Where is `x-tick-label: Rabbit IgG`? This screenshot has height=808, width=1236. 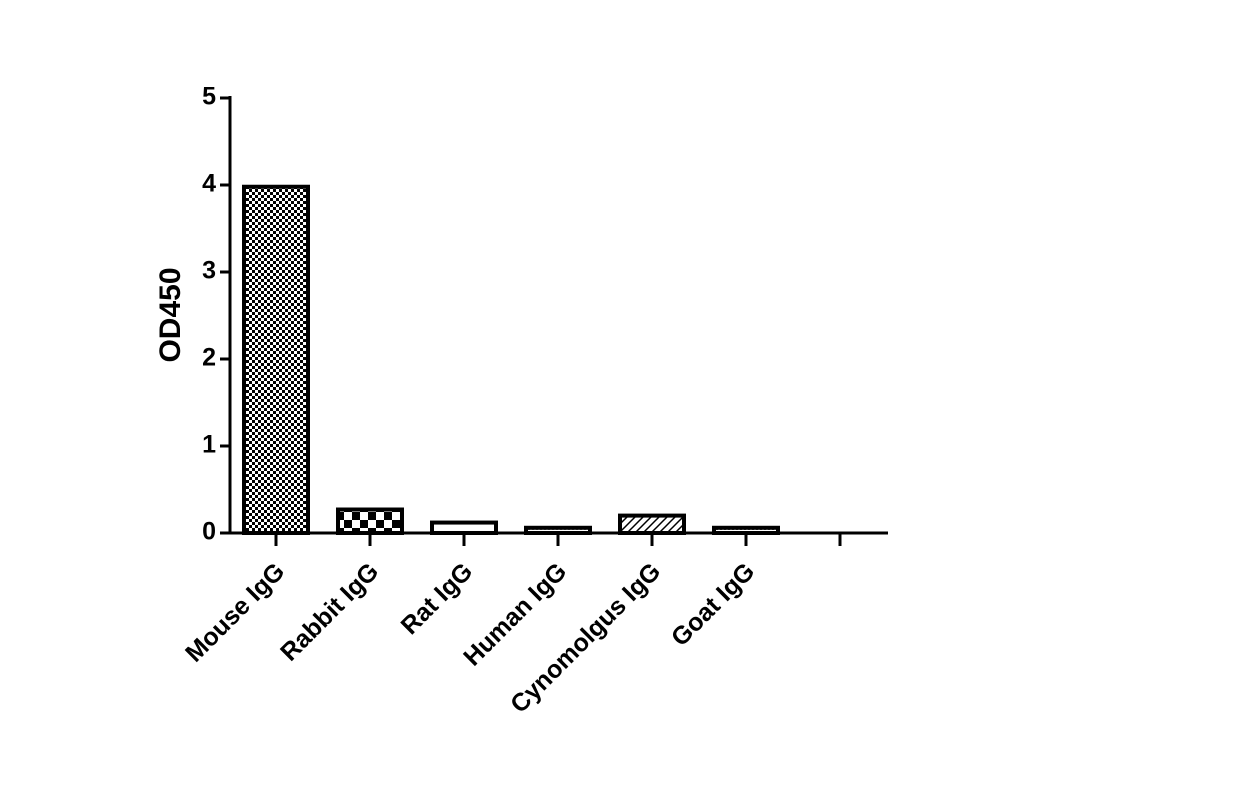
x-tick-label: Rabbit IgG is located at coordinates (329, 611).